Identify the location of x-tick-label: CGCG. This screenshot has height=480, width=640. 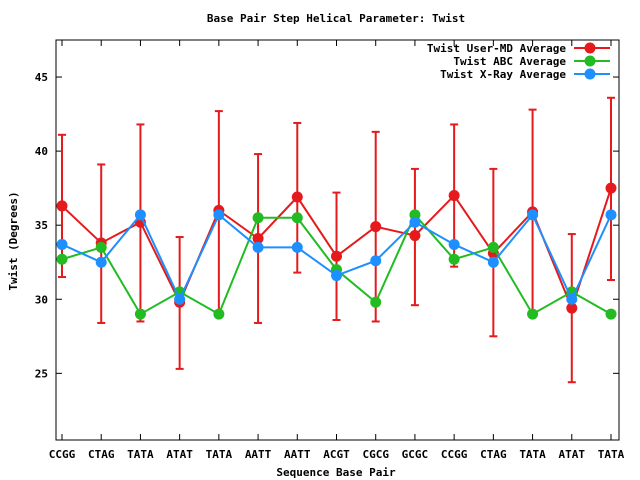
(375, 454).